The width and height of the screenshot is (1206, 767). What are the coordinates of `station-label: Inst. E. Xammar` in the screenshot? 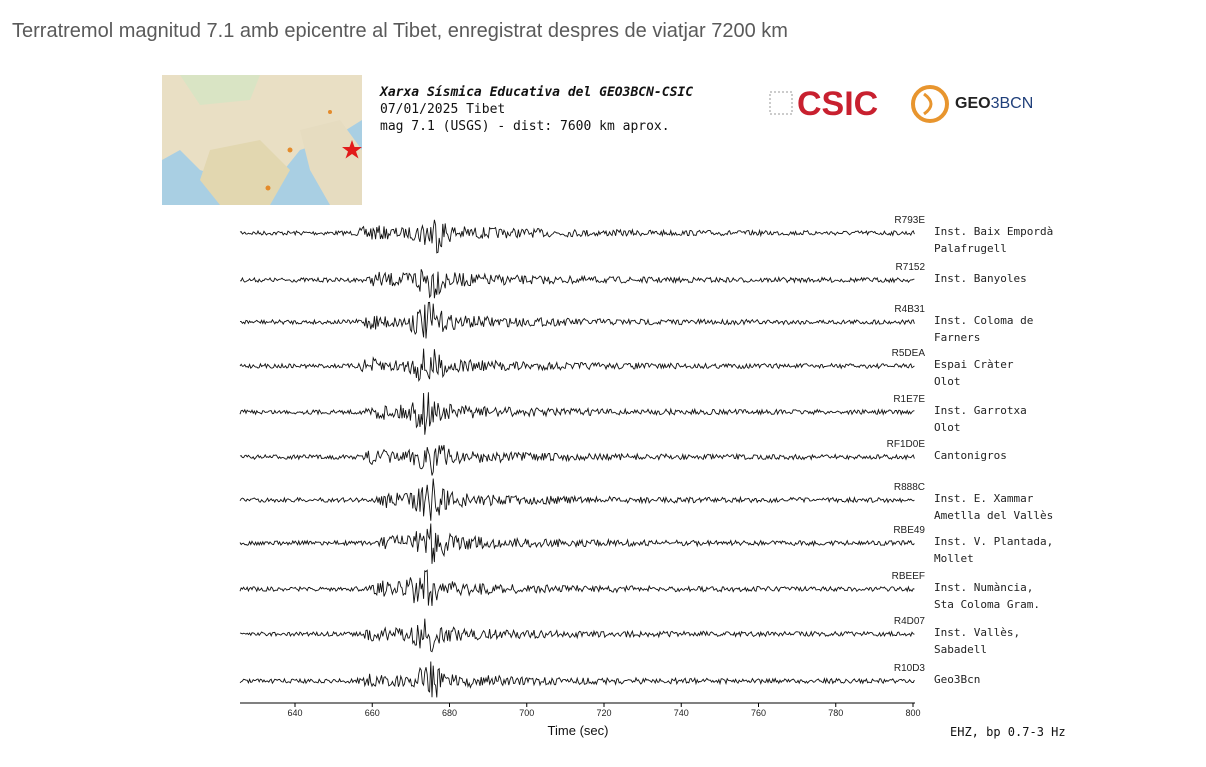 It's located at (984, 498).